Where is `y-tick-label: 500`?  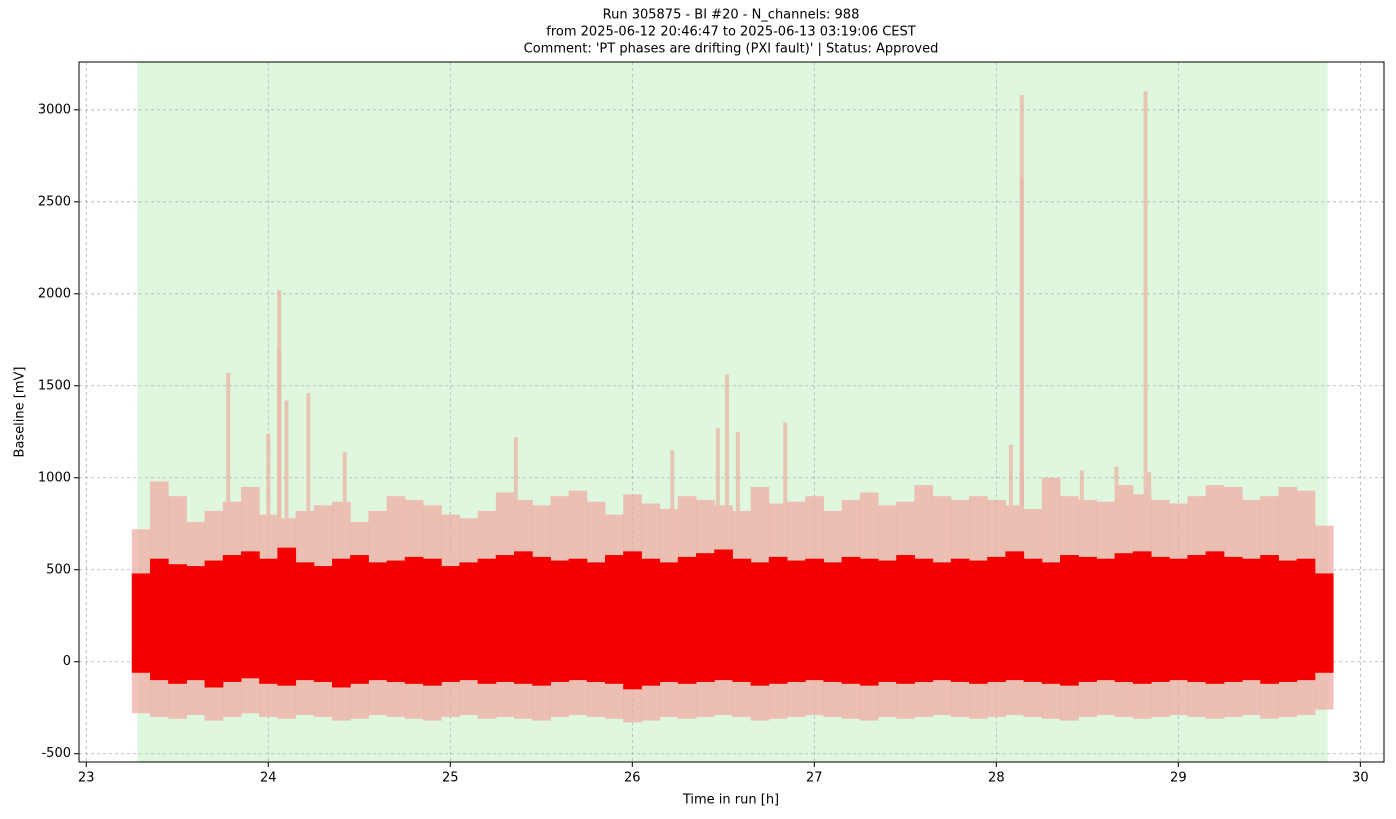
y-tick-label: 500 is located at coordinates (58, 569).